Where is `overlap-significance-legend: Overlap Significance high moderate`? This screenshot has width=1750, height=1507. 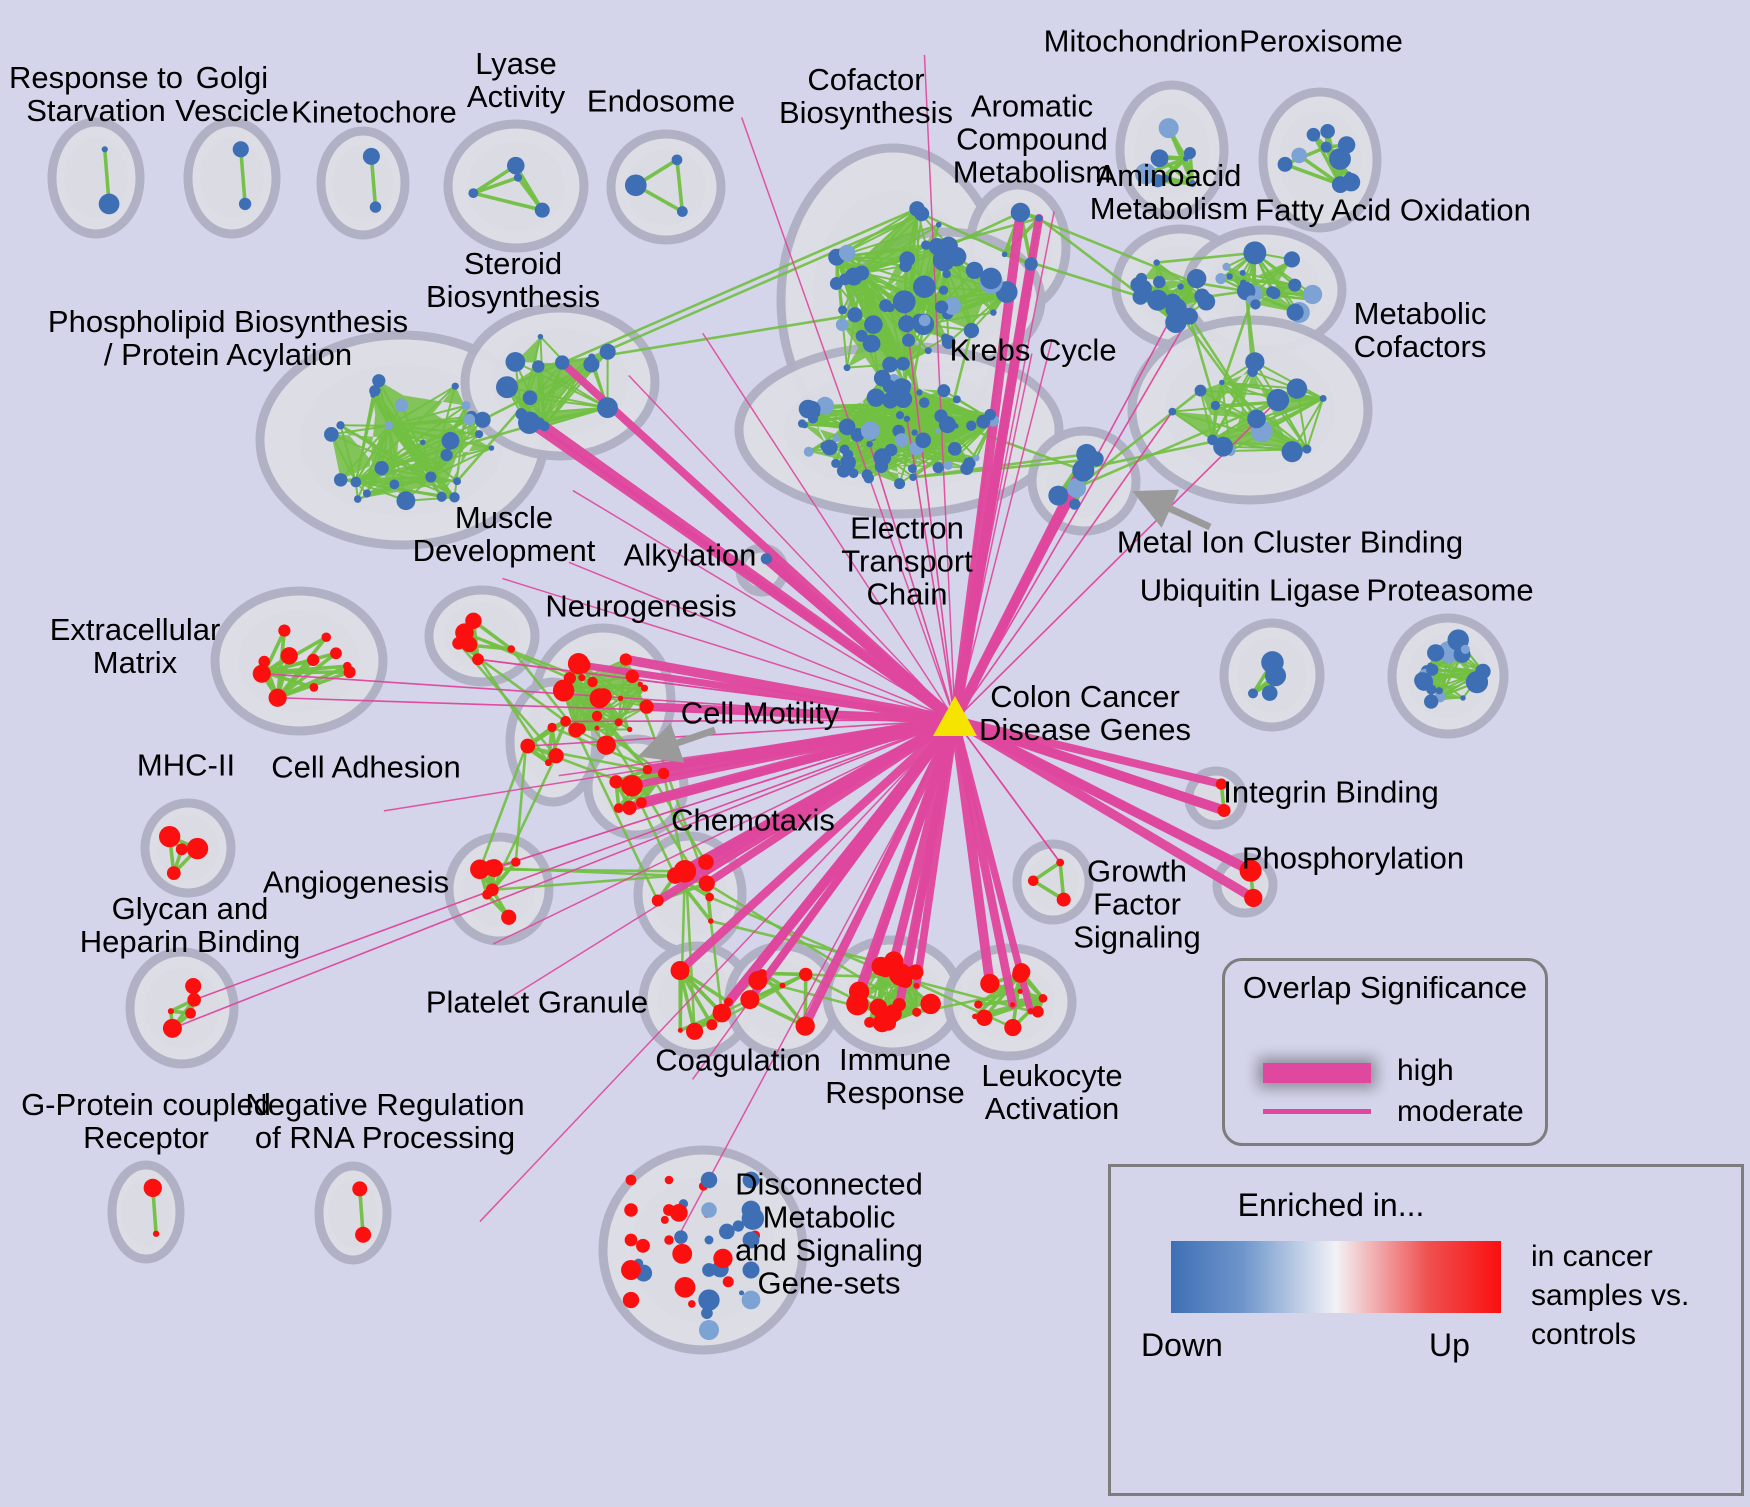
overlap-significance-legend: Overlap Significance high moderate is located at coordinates (1385, 1052).